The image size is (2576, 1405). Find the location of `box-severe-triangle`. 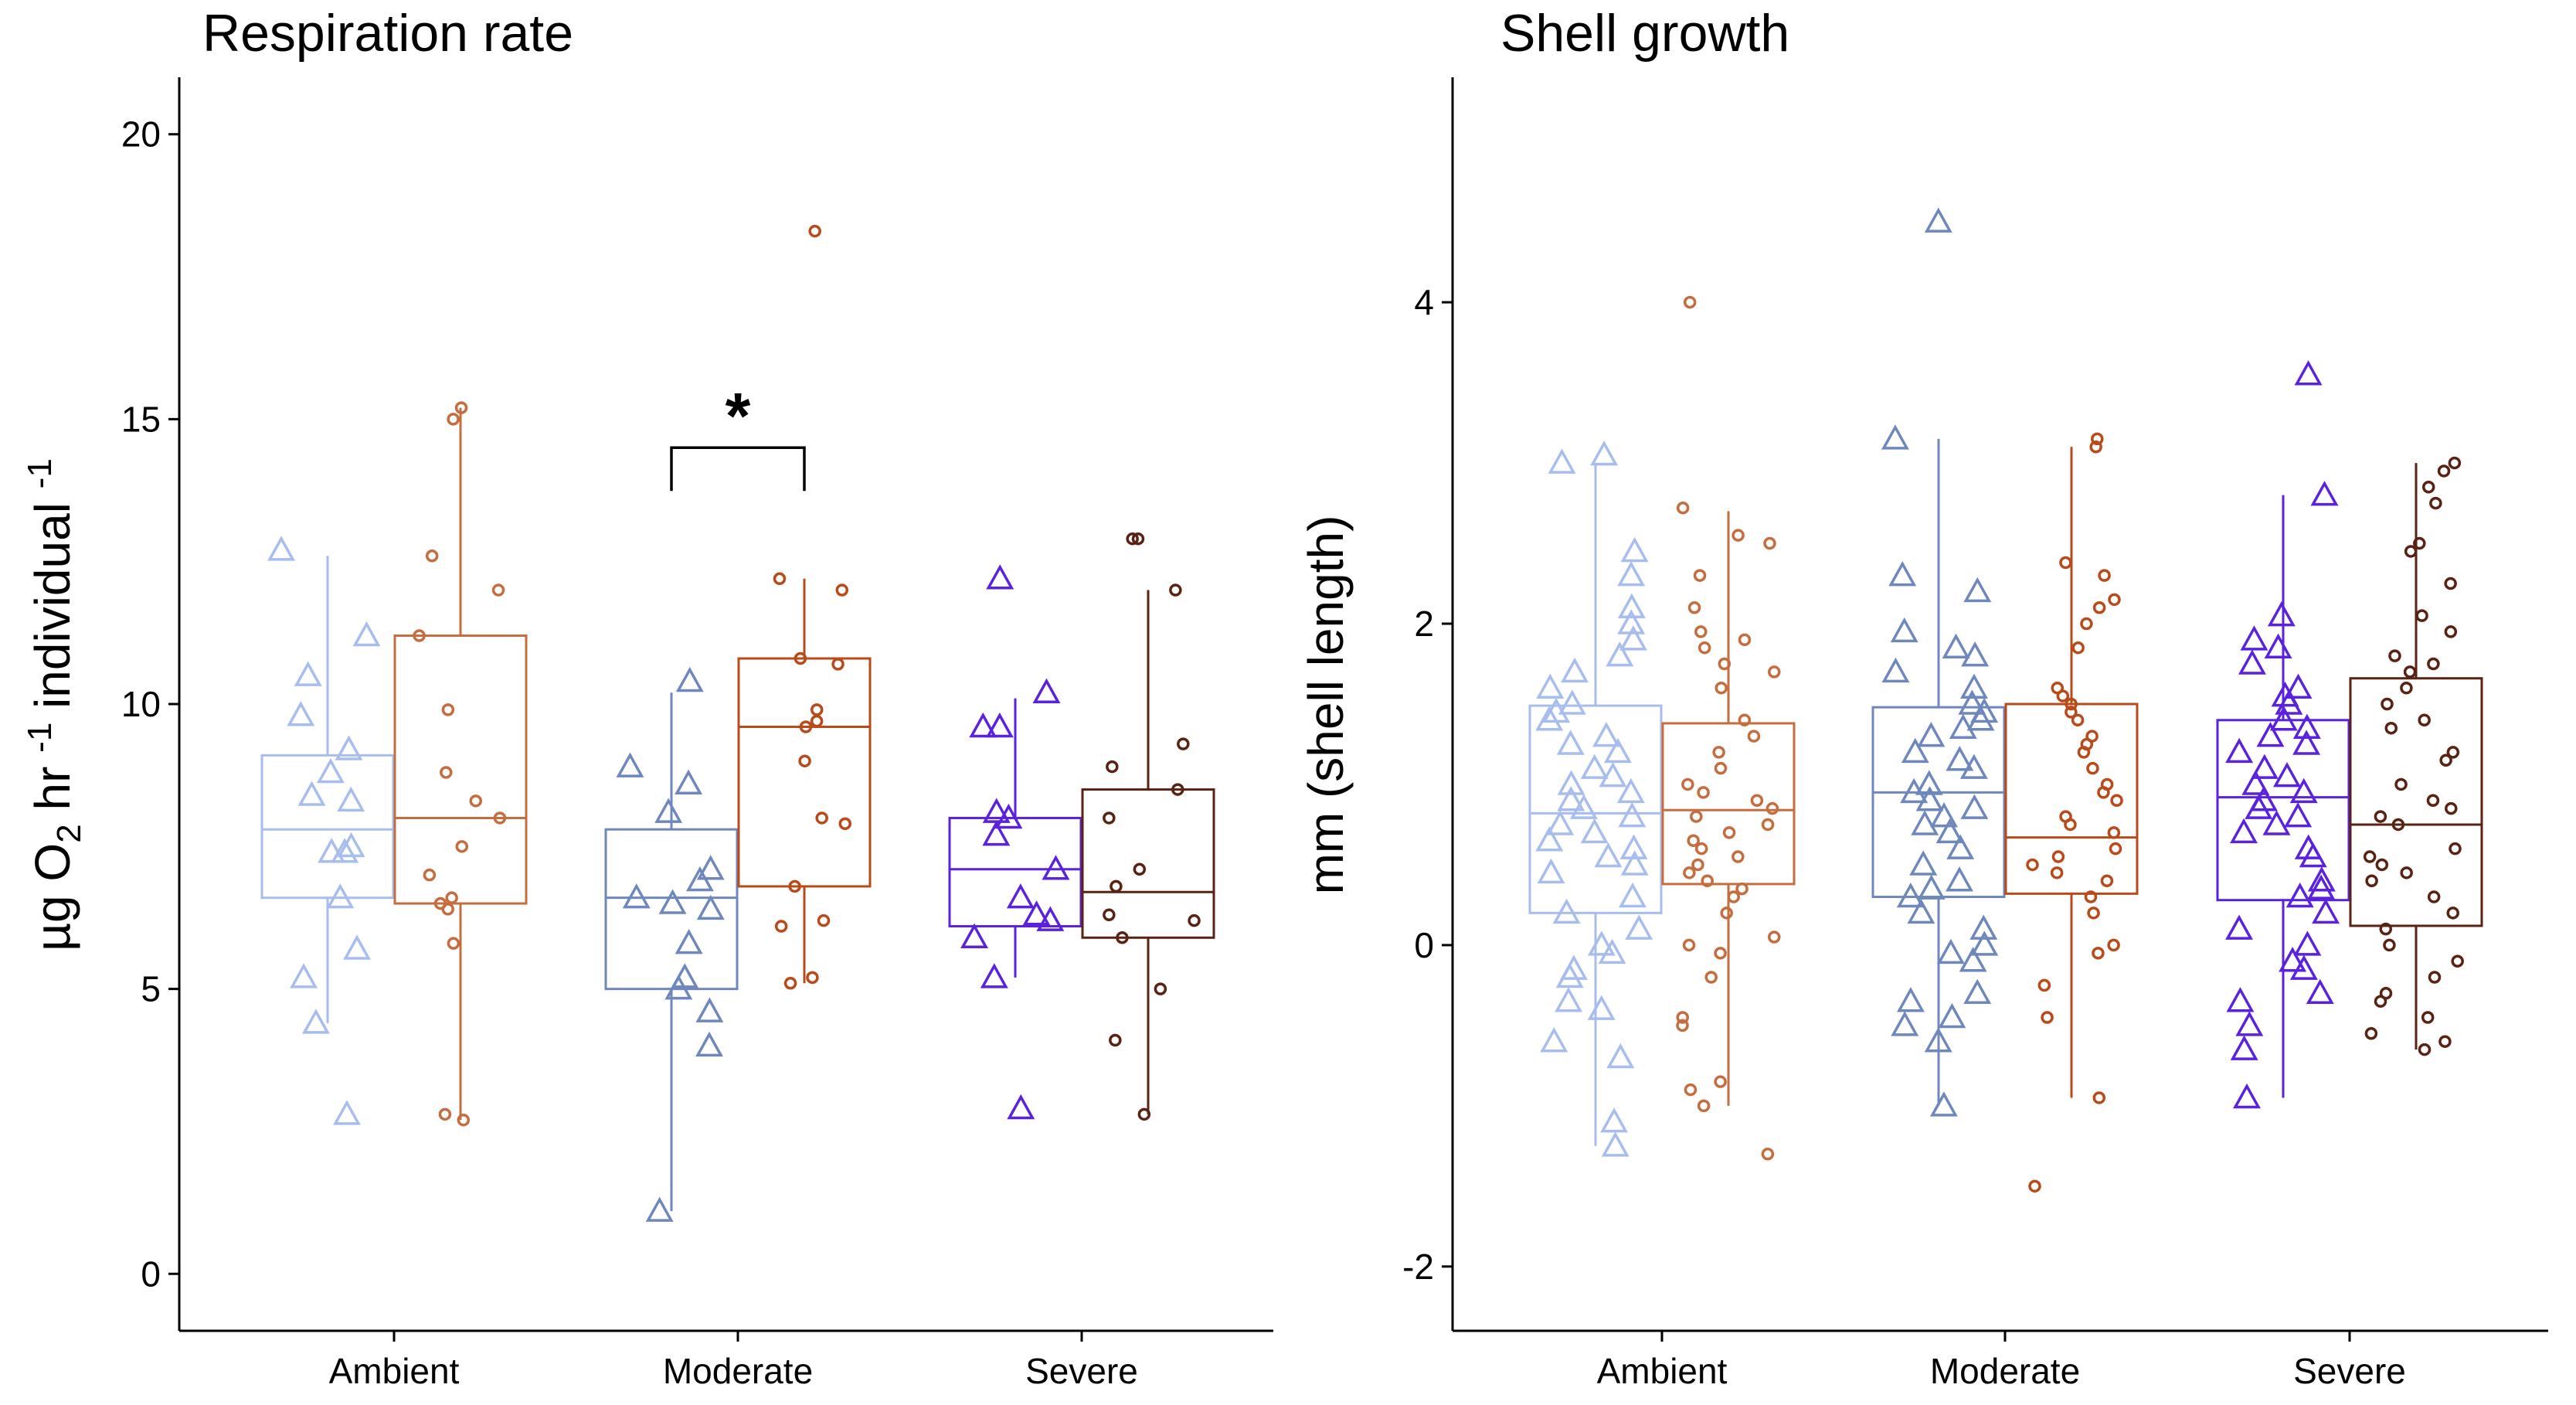

box-severe-triangle is located at coordinates (1015, 842).